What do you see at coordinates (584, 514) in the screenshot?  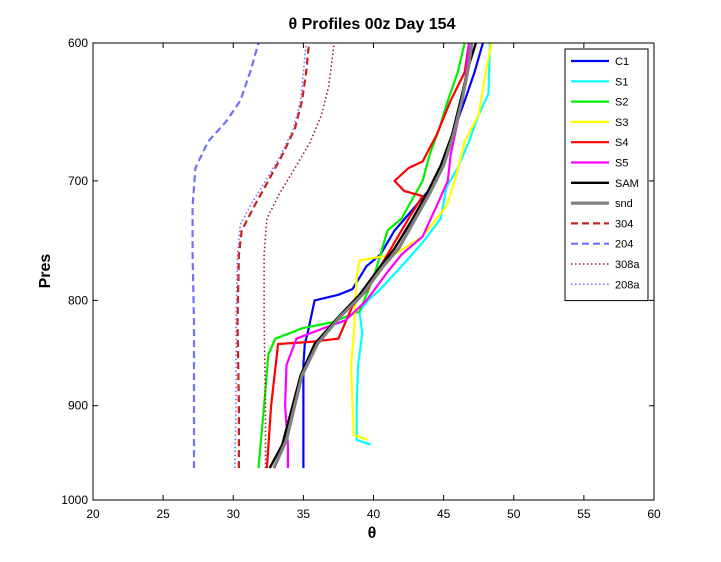 I see `x-tick-label: 55` at bounding box center [584, 514].